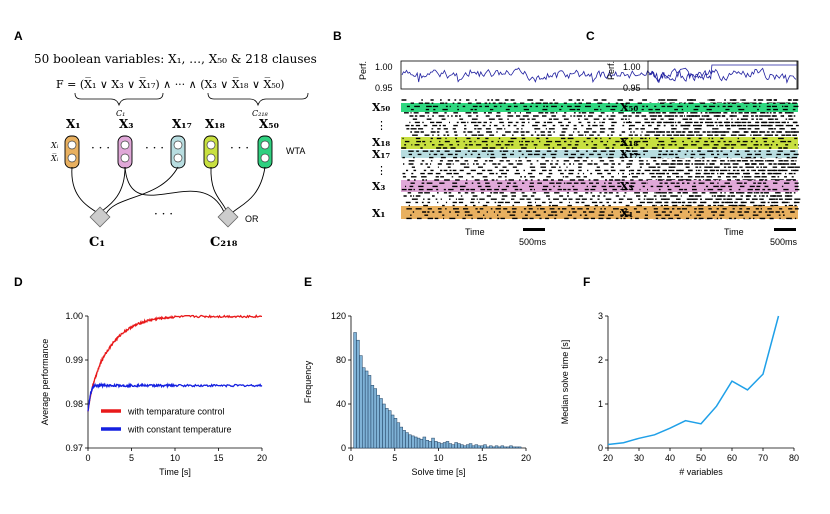  What do you see at coordinates (784, 242) in the screenshot?
I see `scale-label-c: 500ms` at bounding box center [784, 242].